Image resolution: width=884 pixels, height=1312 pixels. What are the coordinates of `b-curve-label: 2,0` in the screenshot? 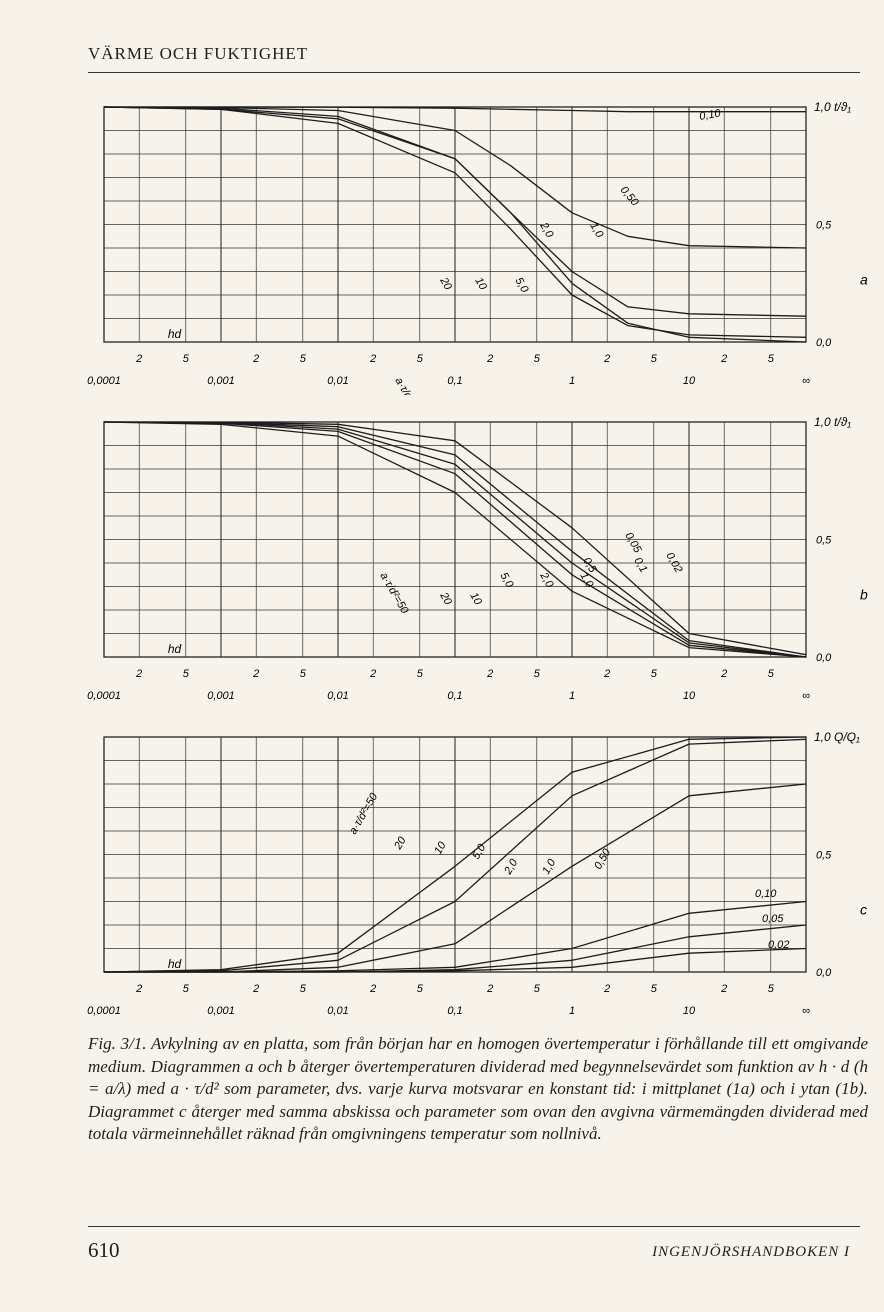 It's located at (546, 580).